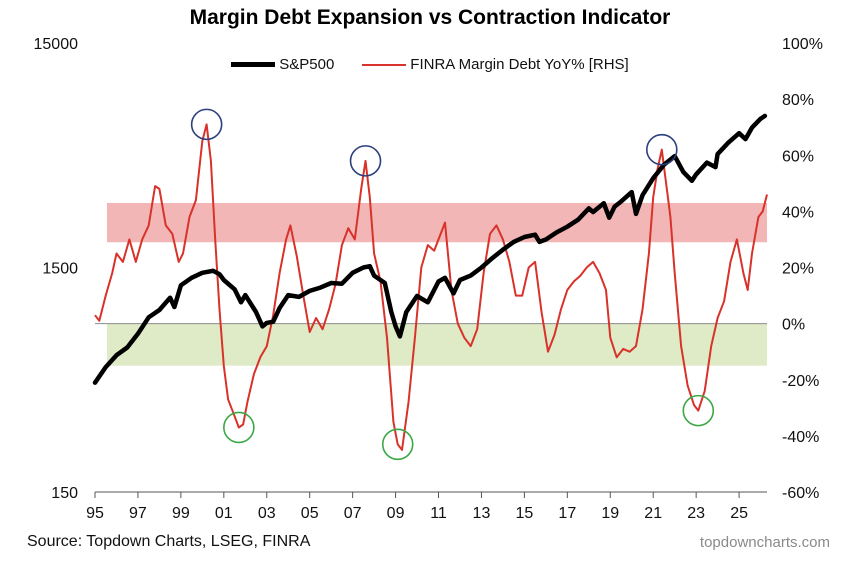 The width and height of the screenshot is (860, 565). Describe the element at coordinates (524, 513) in the screenshot. I see `x-tick-label-15: 15` at that location.